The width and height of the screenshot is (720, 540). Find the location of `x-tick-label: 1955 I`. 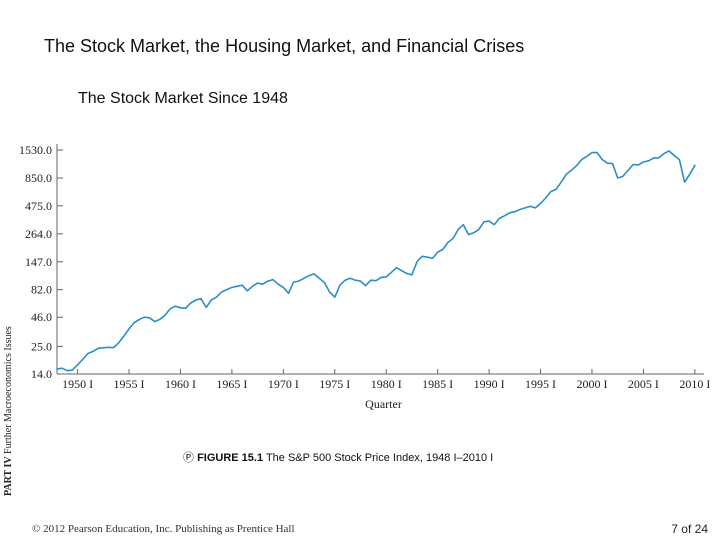

x-tick-label: 1955 I is located at coordinates (129, 384).